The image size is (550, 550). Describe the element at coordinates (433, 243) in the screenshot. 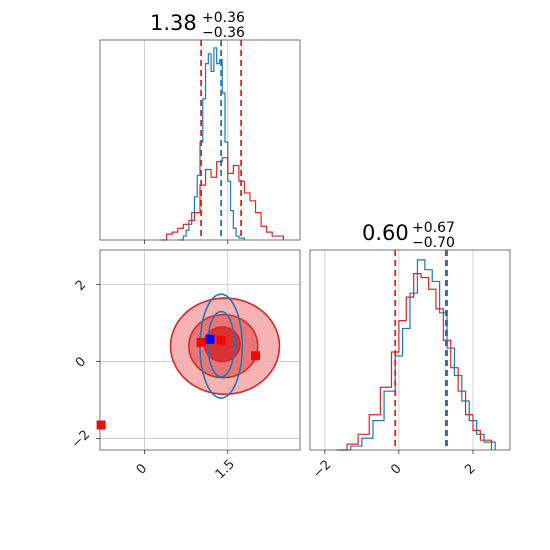

I see `title-bottom-right-minus: −0.70` at that location.